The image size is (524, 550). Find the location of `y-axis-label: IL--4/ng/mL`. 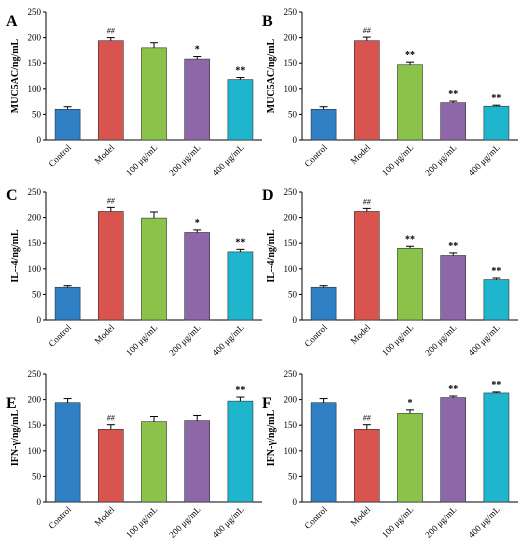

y-axis-label: IL--4/ng/mL is located at coordinates (15, 256).